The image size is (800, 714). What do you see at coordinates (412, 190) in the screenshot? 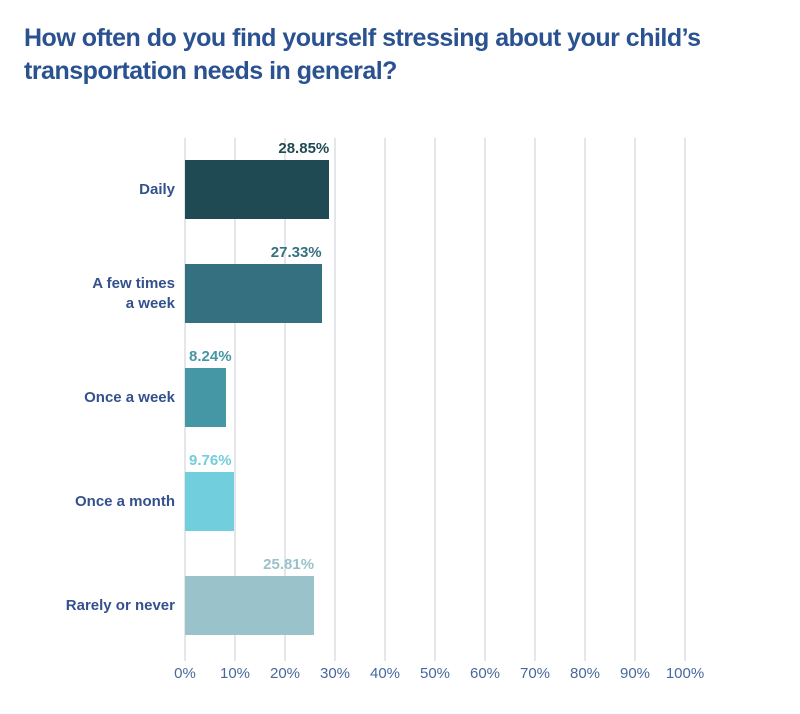
I see `chart-row: Daily 28.85%` at bounding box center [412, 190].